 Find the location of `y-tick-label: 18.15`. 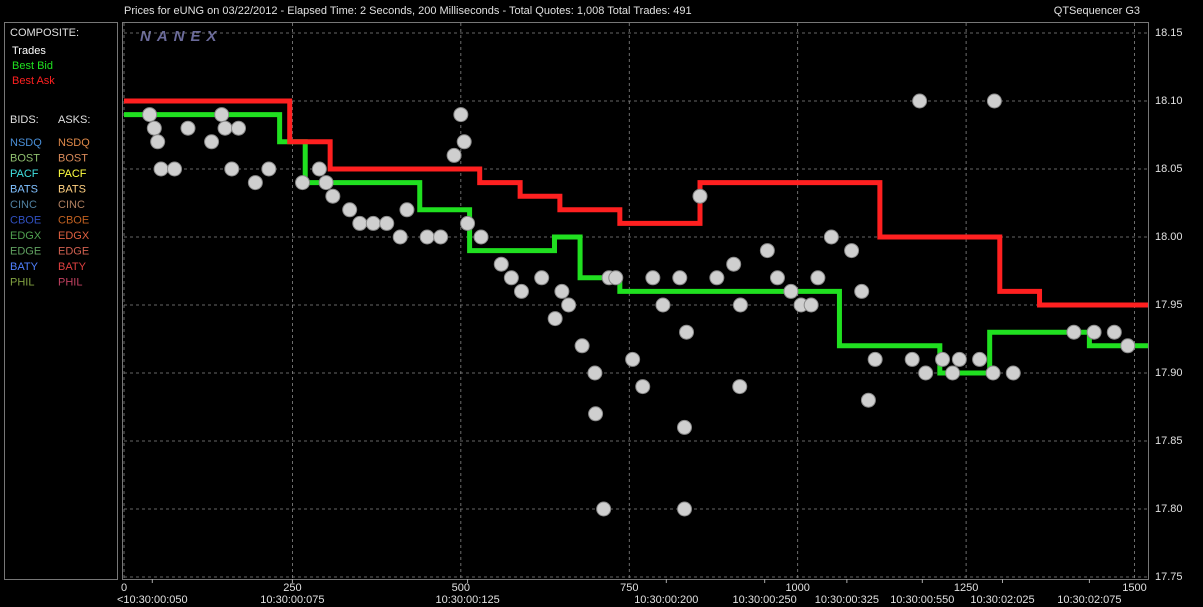

y-tick-label: 18.15 is located at coordinates (1169, 33).